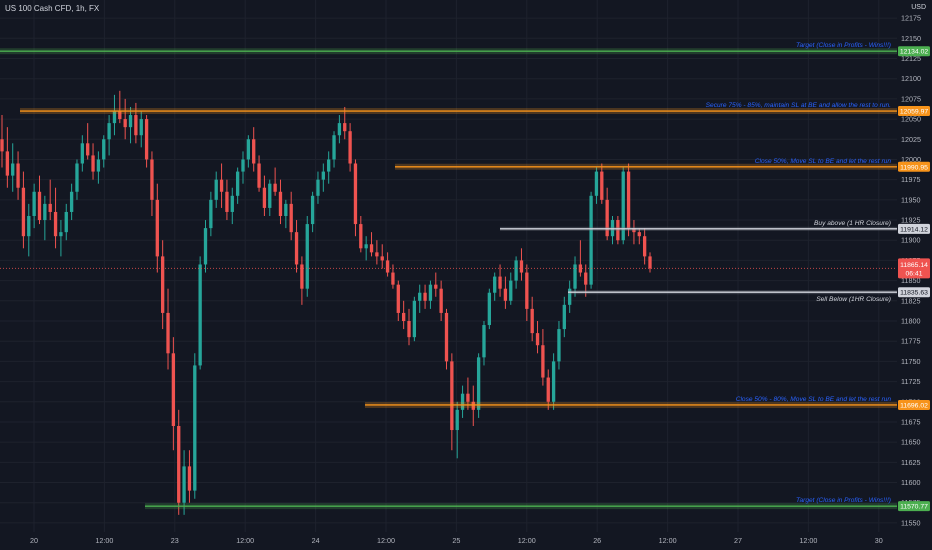  Describe the element at coordinates (853, 299) in the screenshot. I see `level-note: Sell Below (1HR Closure)` at that location.